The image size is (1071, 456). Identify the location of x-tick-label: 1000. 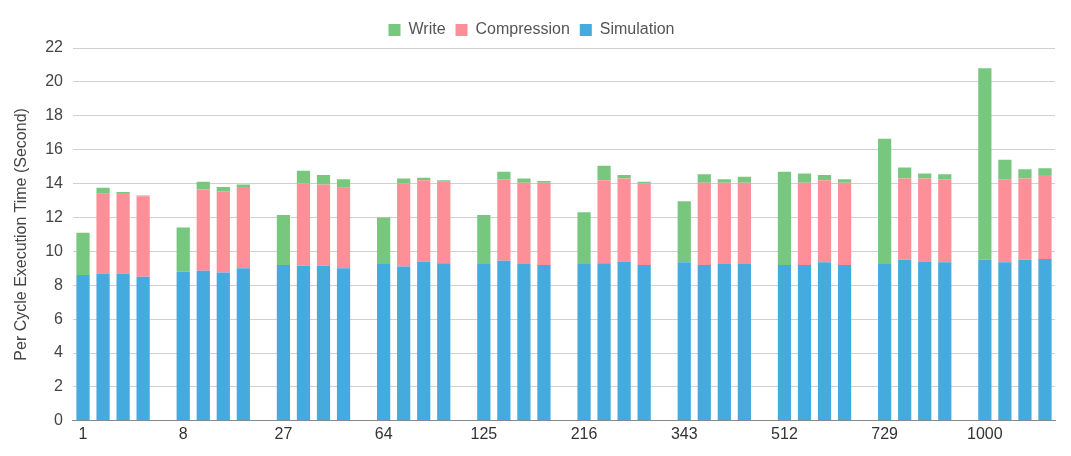
(985, 433).